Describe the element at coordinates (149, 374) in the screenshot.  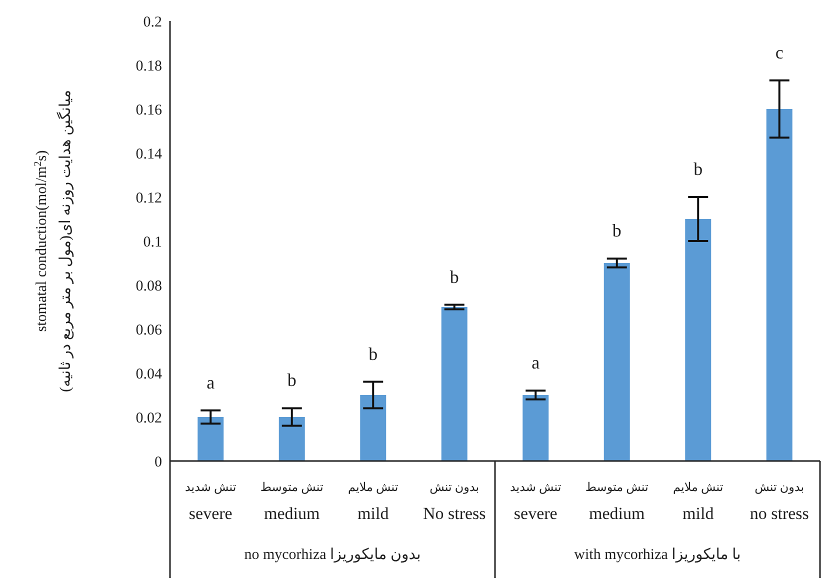
I see `y-tick-label: 0.04` at that location.